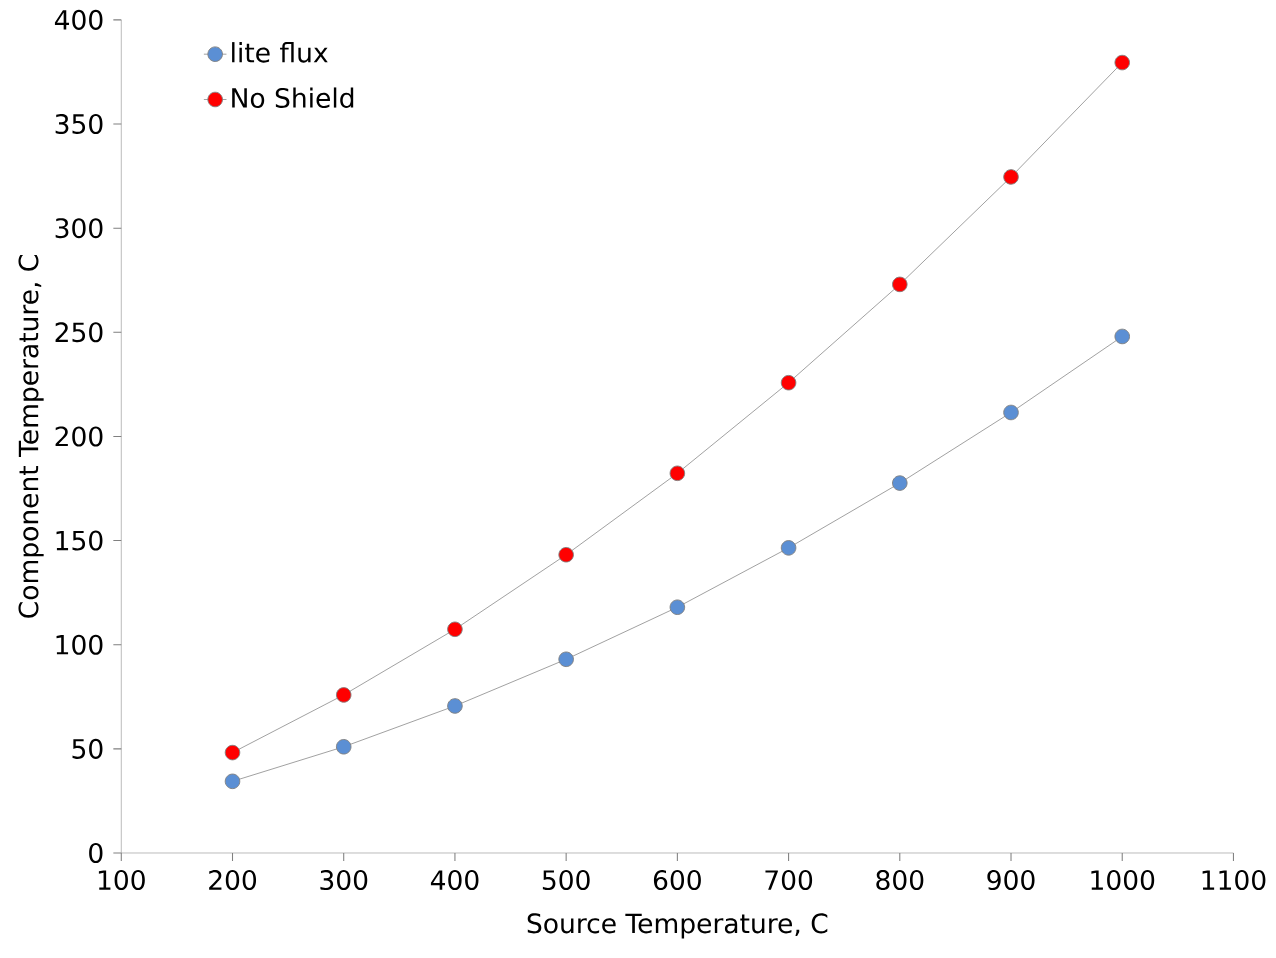  What do you see at coordinates (789, 879) in the screenshot?
I see `x-tick-label: 700` at bounding box center [789, 879].